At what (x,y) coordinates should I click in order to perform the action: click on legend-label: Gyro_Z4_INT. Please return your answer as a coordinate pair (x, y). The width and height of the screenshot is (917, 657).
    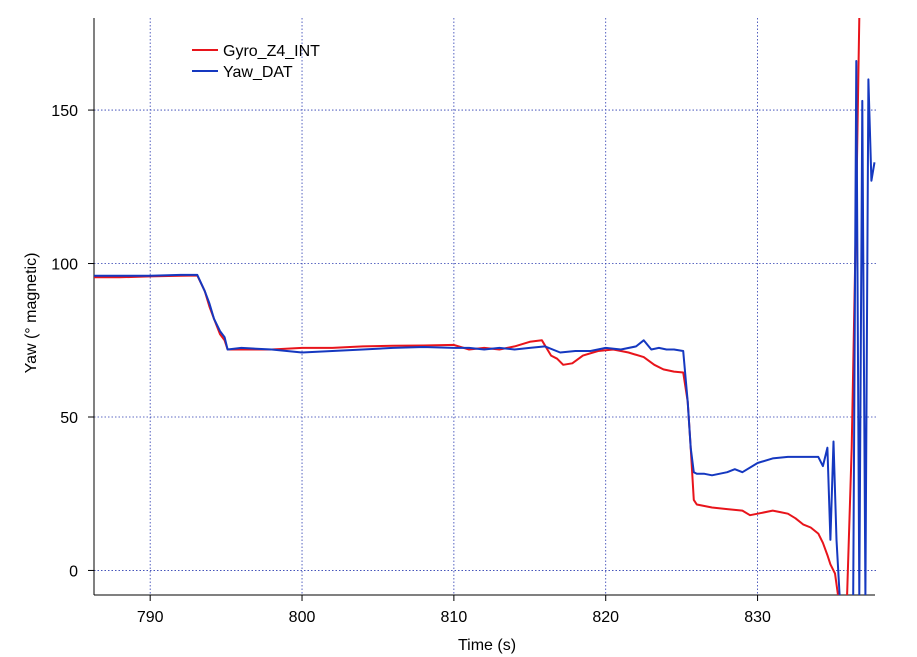
    Looking at the image, I should click on (271, 51).